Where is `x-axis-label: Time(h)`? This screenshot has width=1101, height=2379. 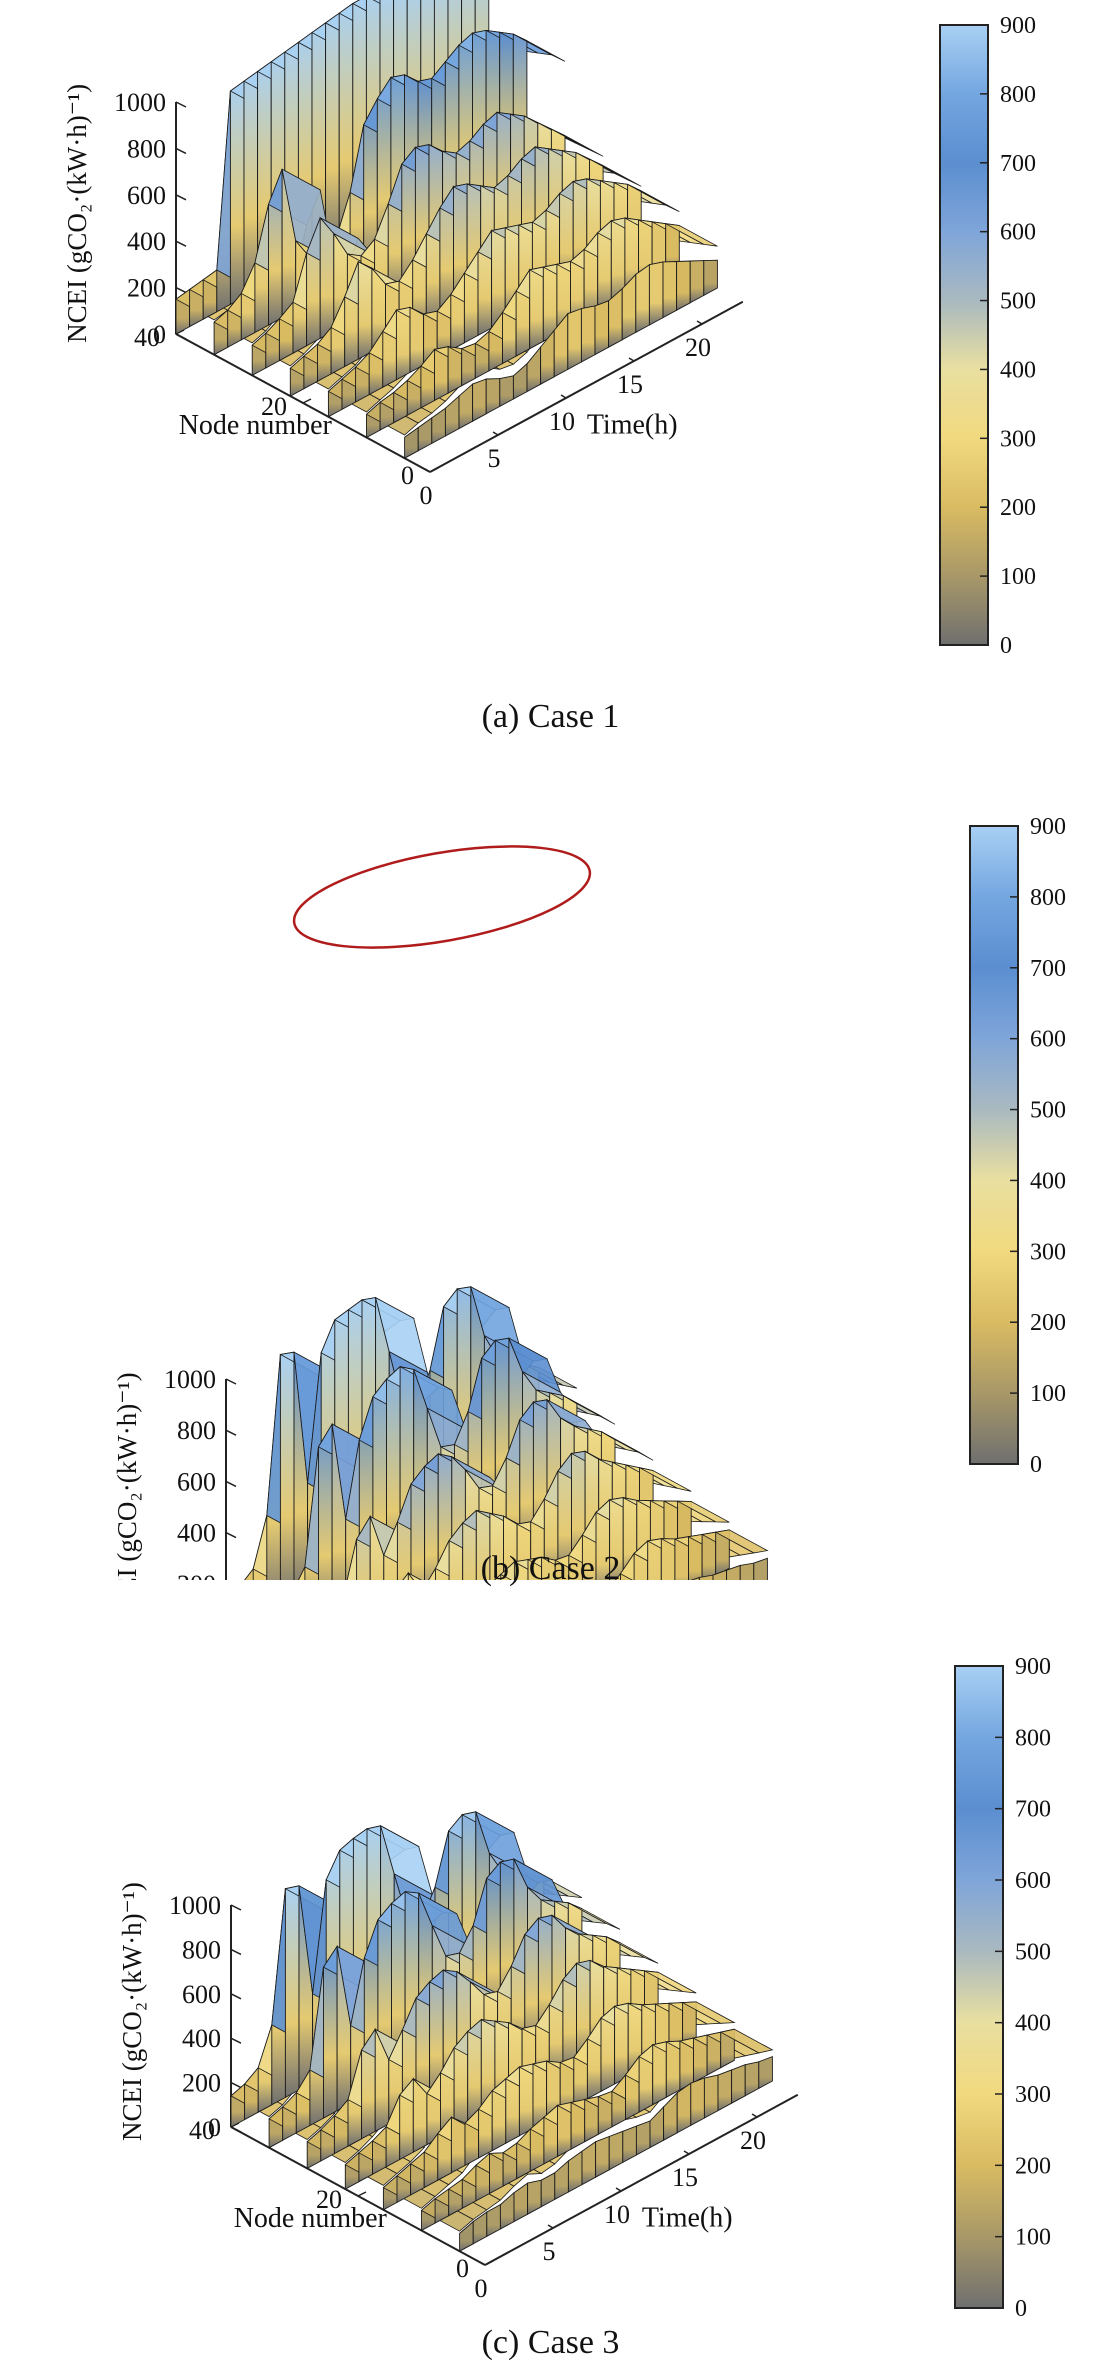 x-axis-label: Time(h) is located at coordinates (687, 2218).